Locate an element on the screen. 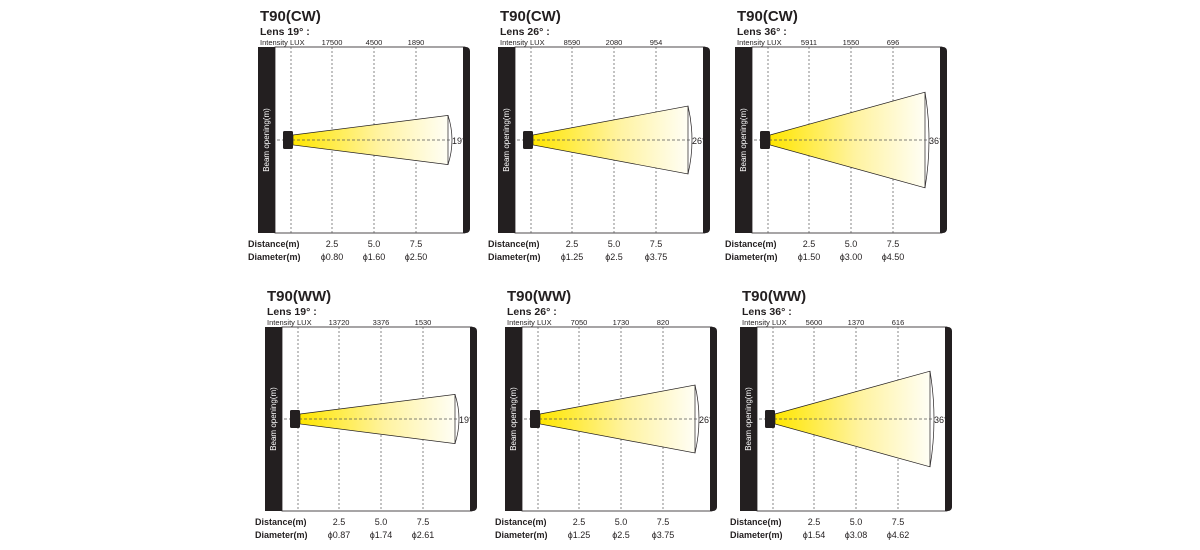 The width and height of the screenshot is (1200, 550). lux-value: 1550 is located at coordinates (851, 42).